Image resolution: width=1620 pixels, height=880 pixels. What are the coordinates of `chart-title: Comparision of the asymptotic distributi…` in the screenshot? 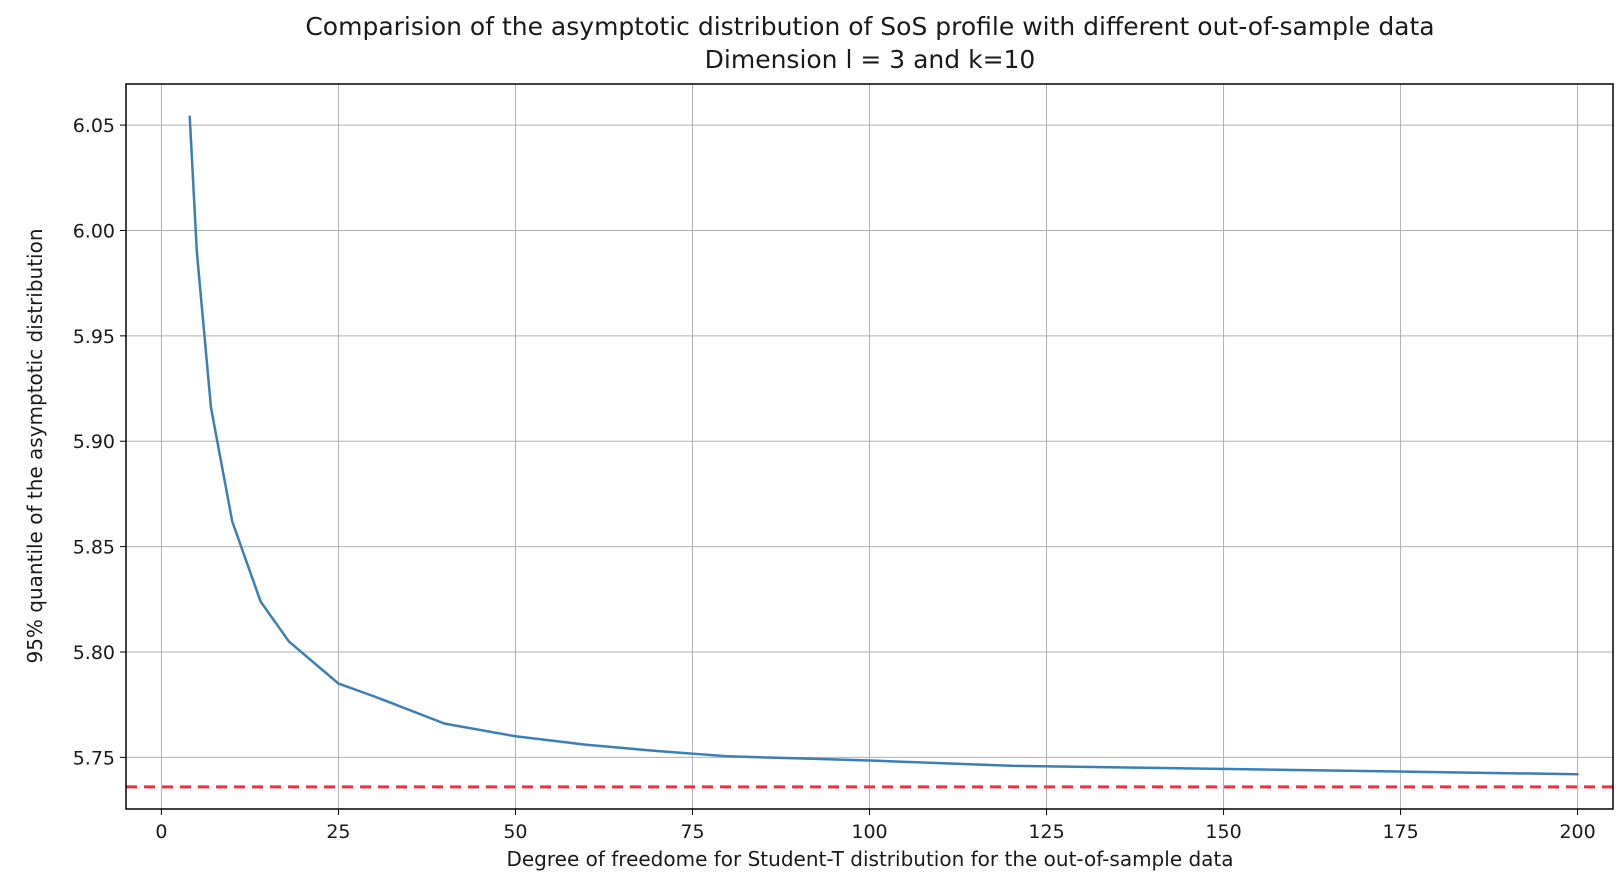 It's located at (869, 26).